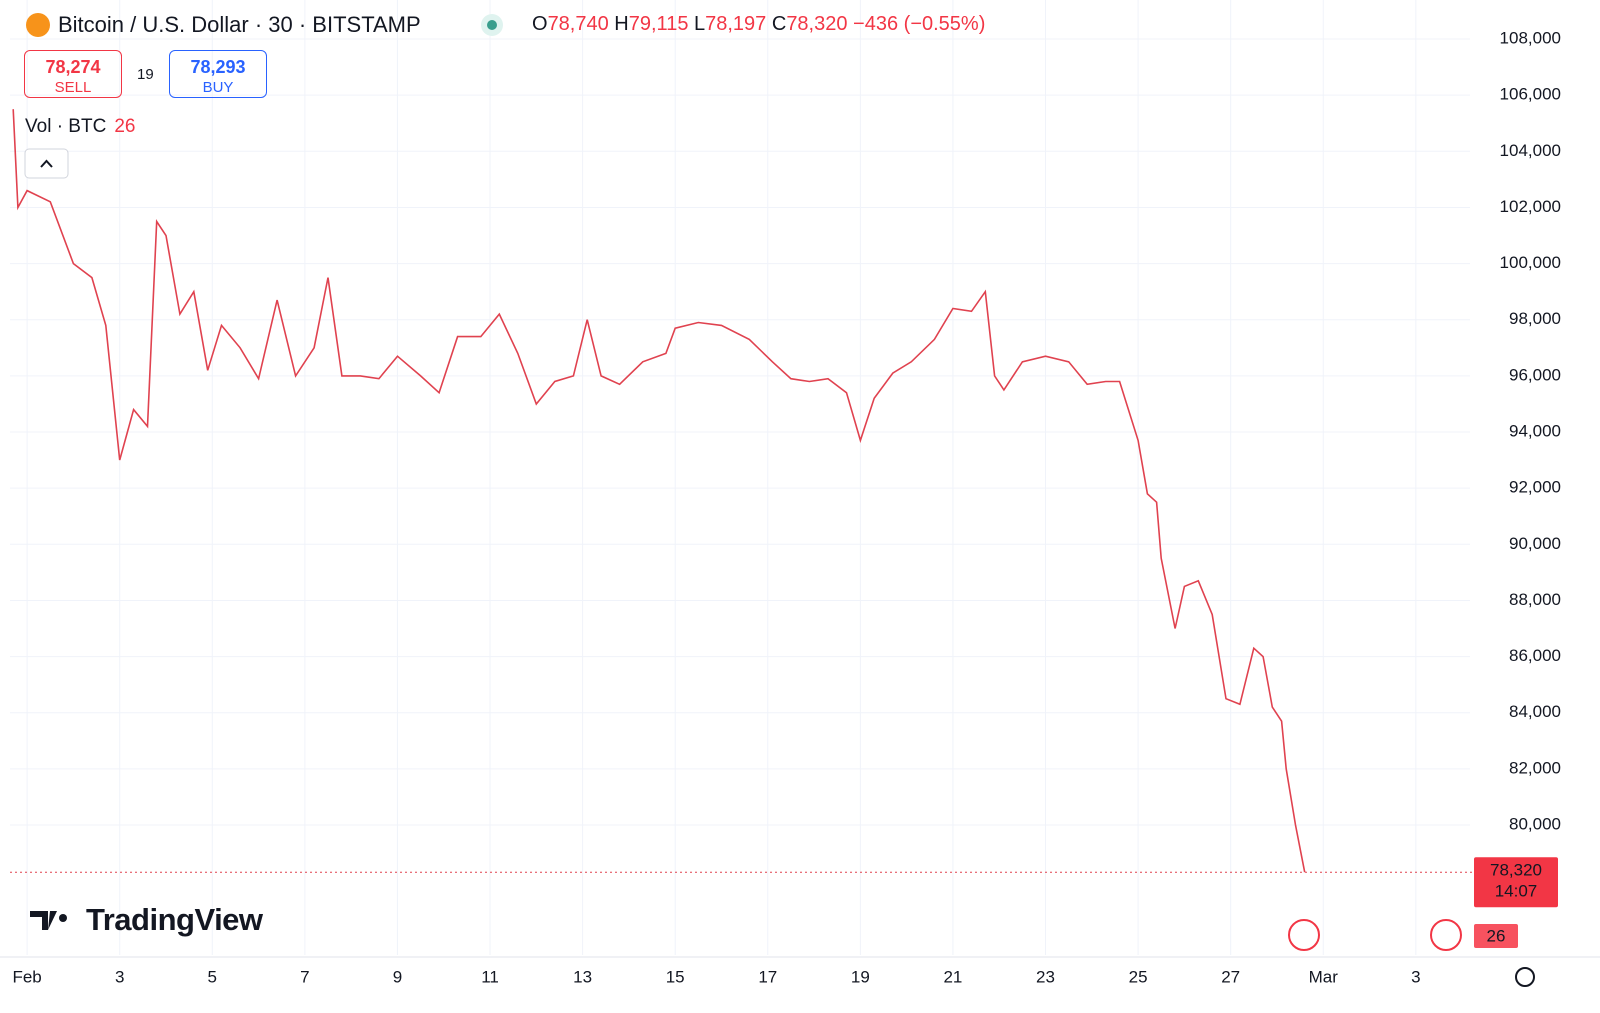 The width and height of the screenshot is (1600, 1013). I want to click on y-tick-label: 102,000, so click(1530, 206).